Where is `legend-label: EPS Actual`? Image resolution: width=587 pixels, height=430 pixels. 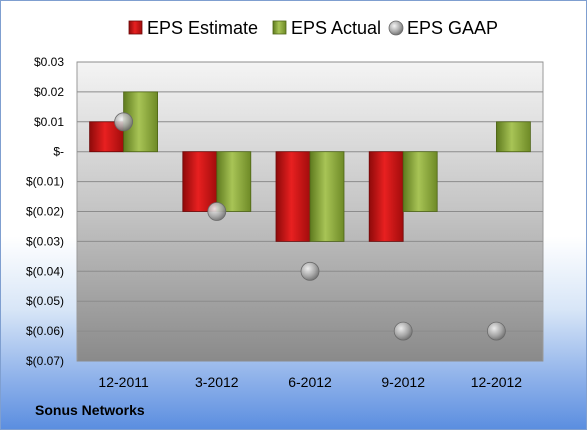 legend-label: EPS Actual is located at coordinates (336, 28).